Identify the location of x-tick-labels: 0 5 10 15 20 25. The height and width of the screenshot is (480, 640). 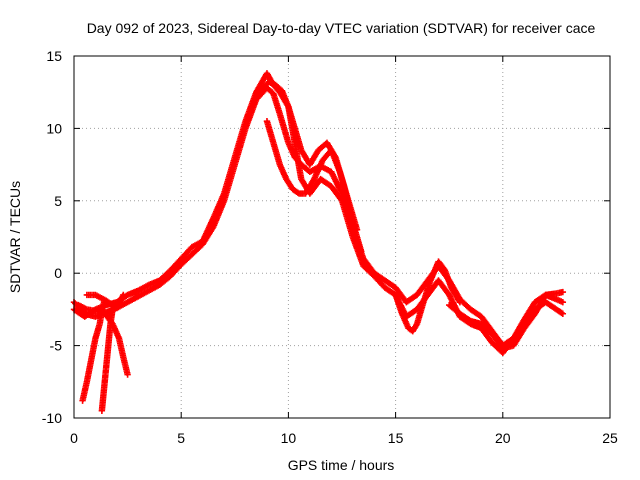
(344, 438).